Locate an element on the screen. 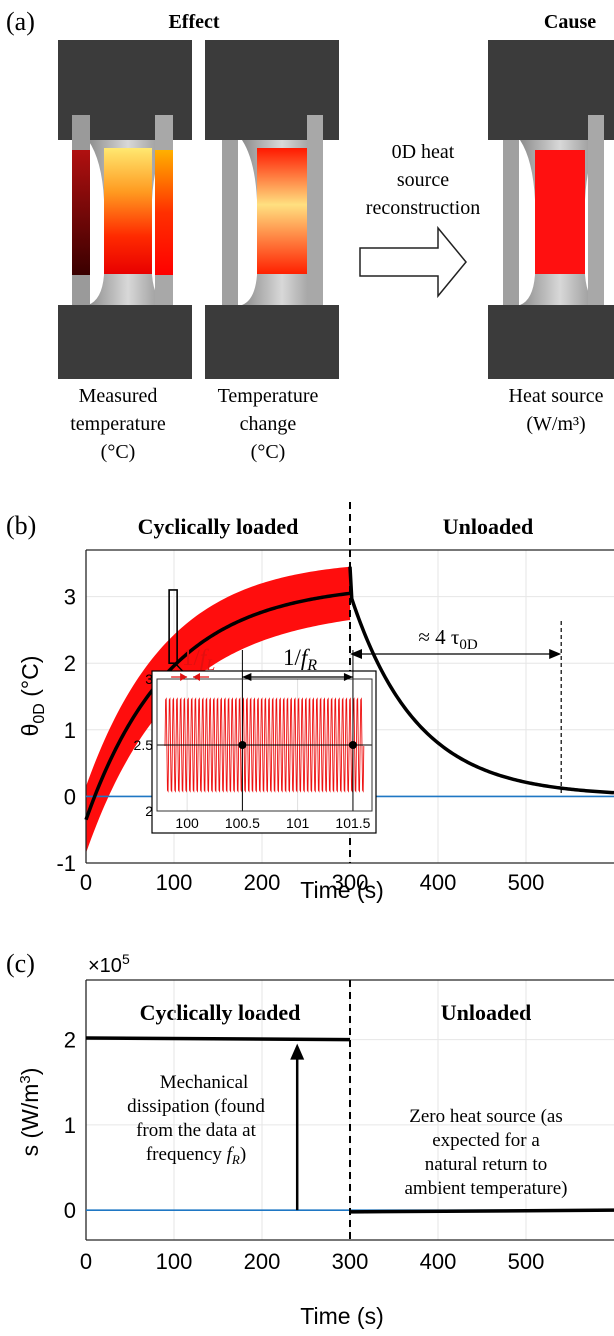  reconstruction-arrow: 0D heat source reconstruction is located at coordinates (419, 220).